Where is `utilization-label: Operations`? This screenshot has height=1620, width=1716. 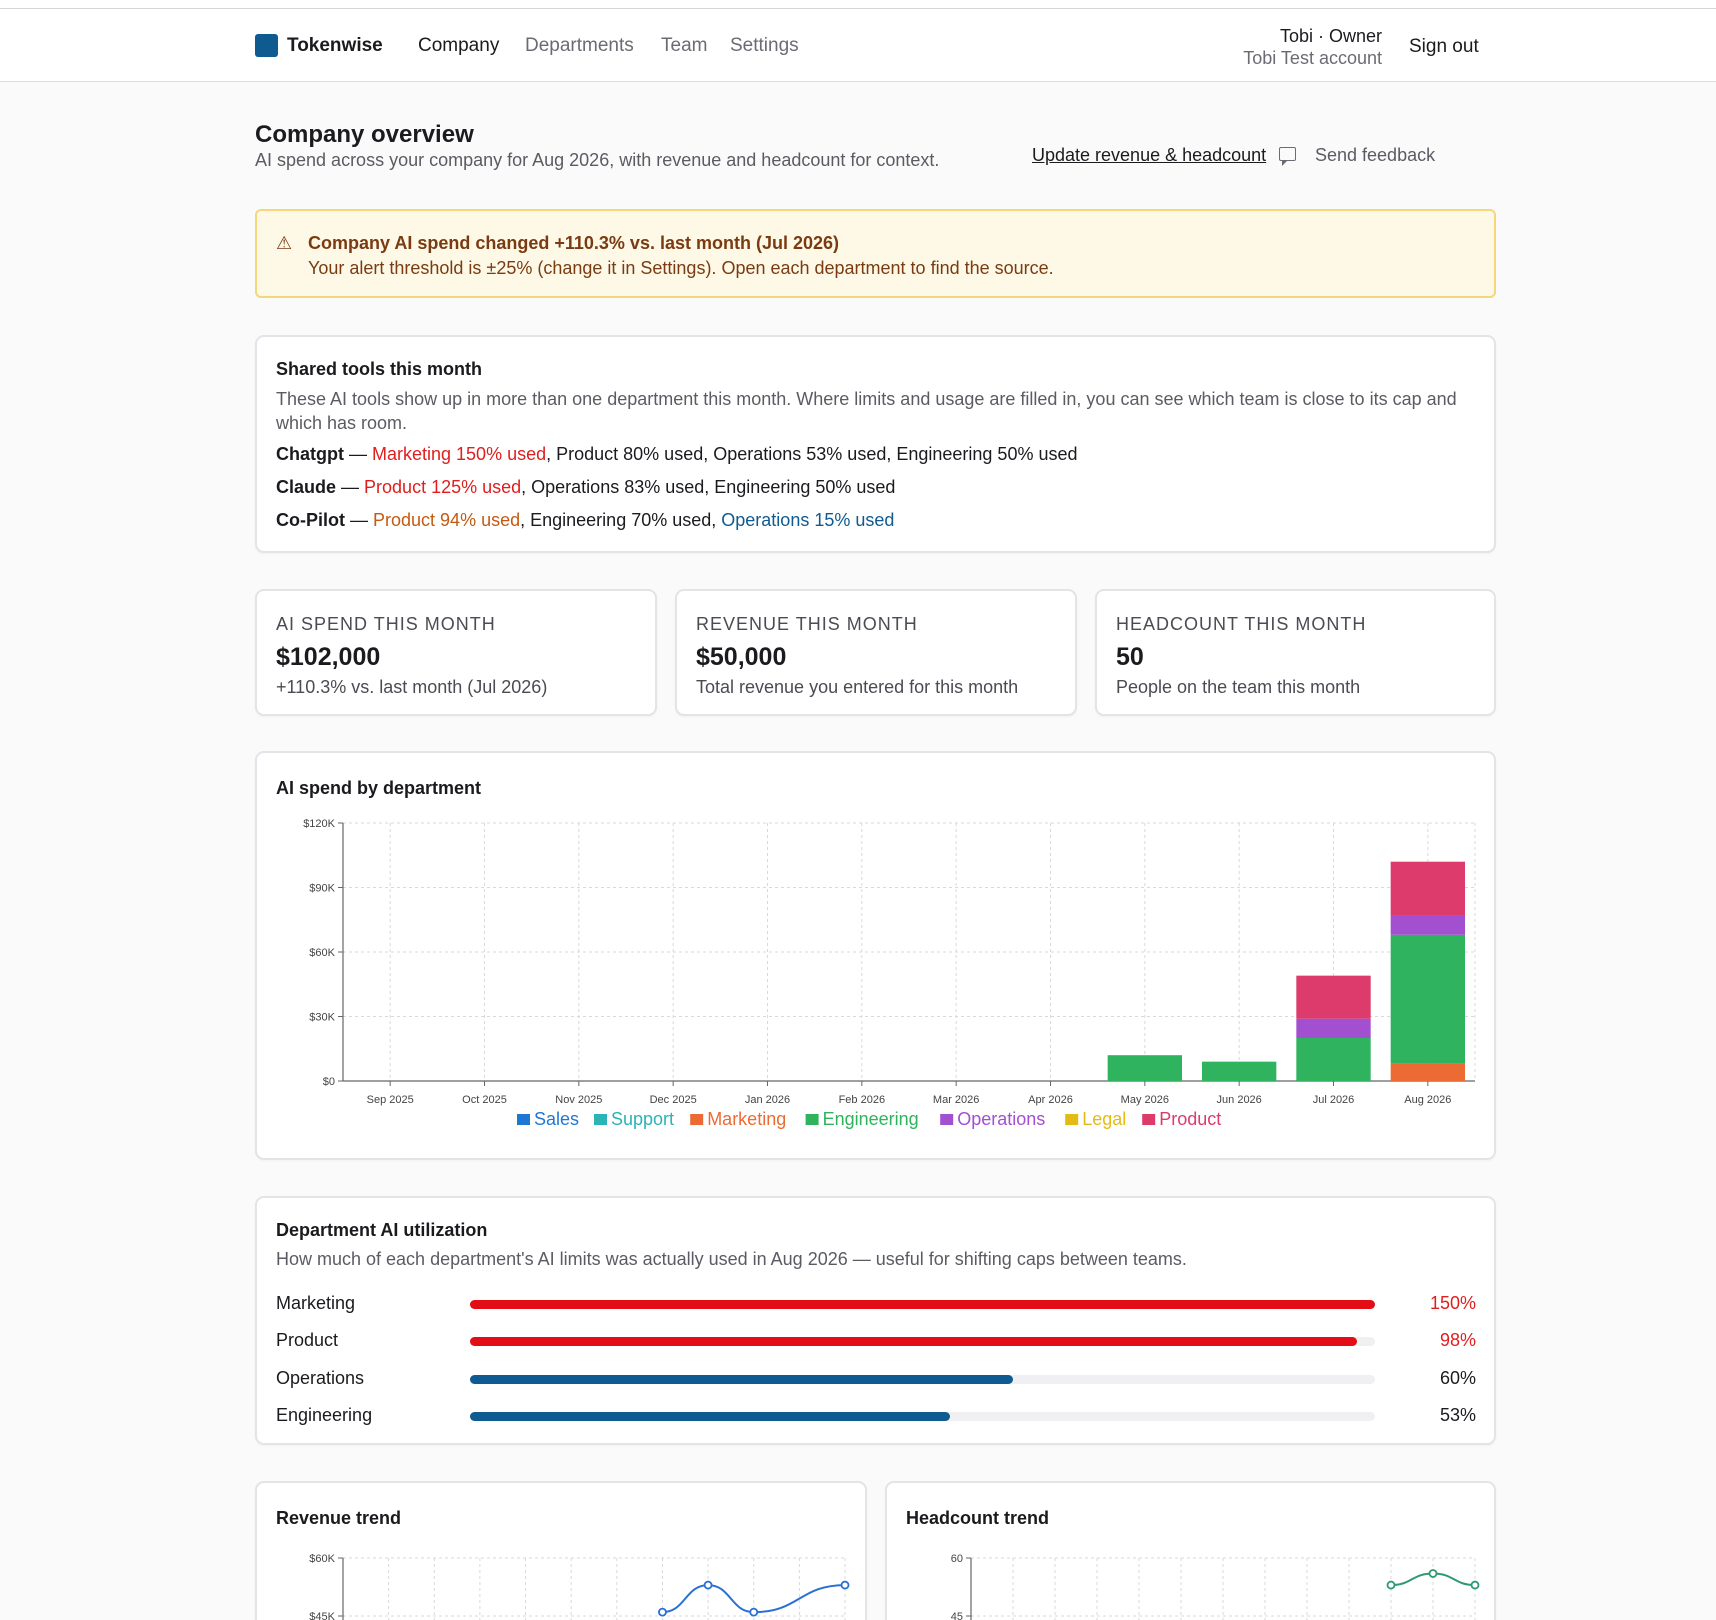
utilization-label: Operations is located at coordinates (320, 1378).